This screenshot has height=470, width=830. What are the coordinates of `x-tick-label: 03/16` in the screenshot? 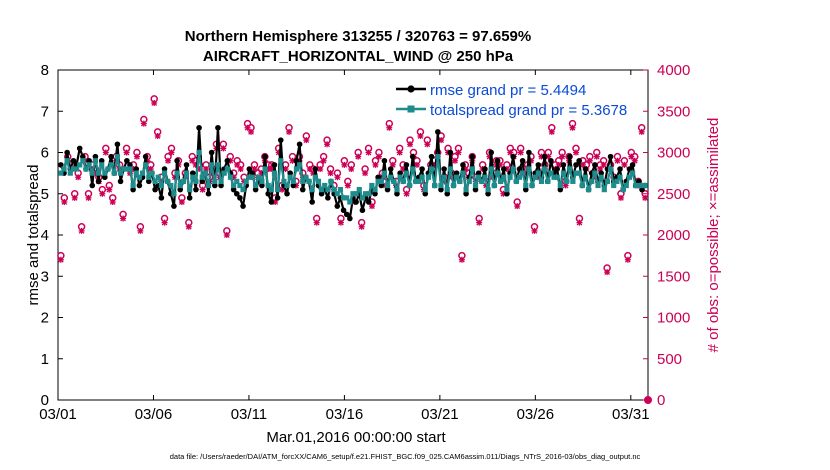 It's located at (345, 414).